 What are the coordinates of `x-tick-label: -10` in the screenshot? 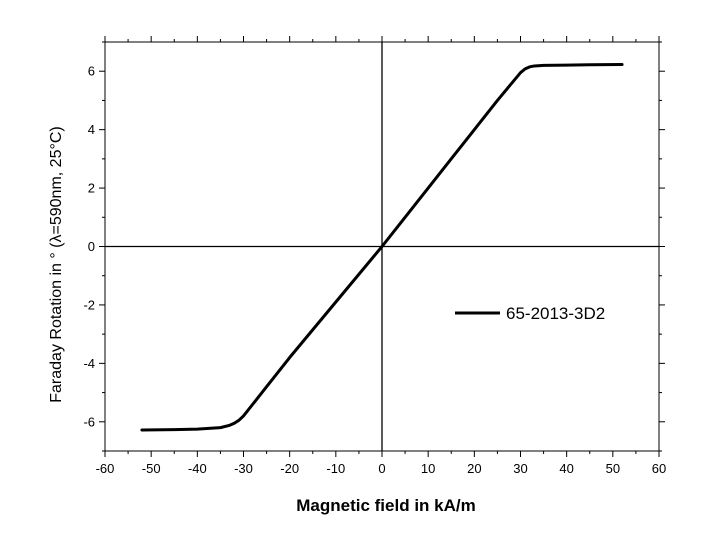 It's located at (335, 468).